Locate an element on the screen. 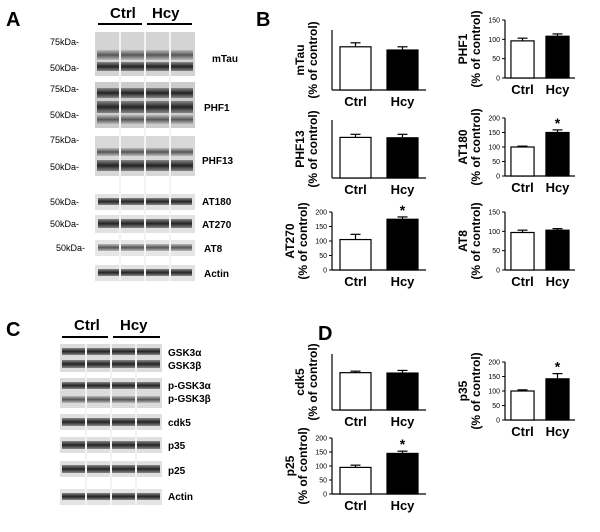 Image resolution: width=600 pixels, height=532 pixels. blot-label-gsk3-alpha: GSK3α is located at coordinates (185, 353).